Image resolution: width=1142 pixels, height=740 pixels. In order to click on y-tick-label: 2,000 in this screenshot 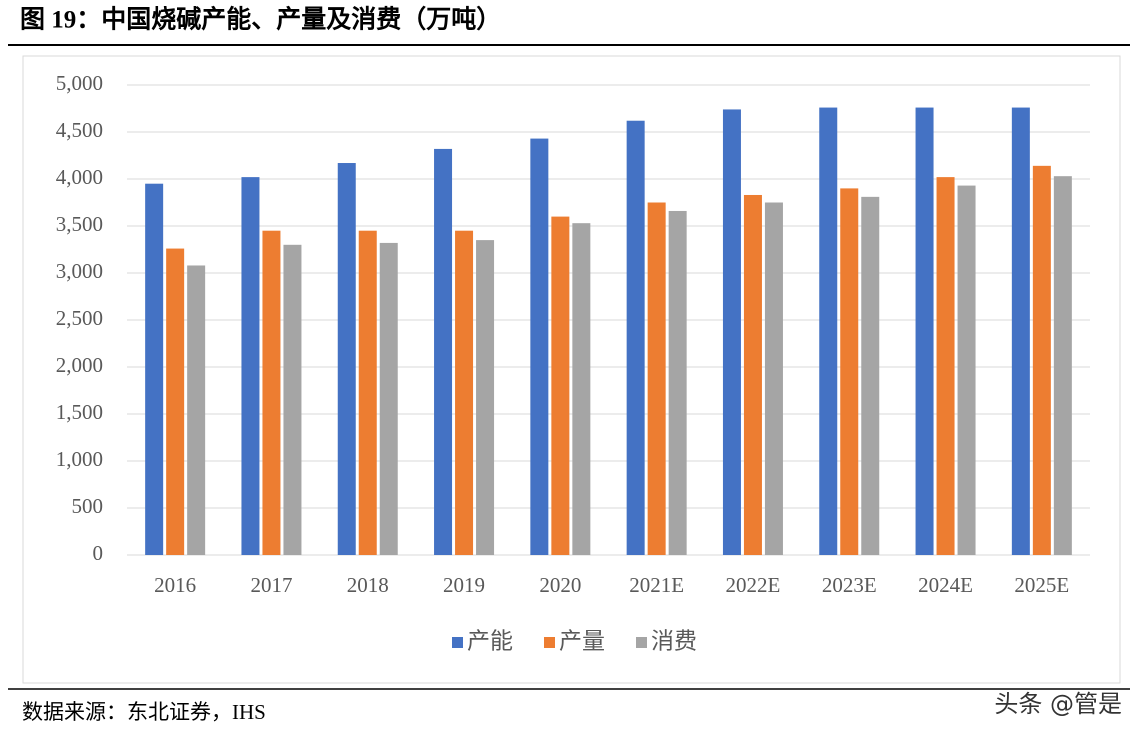, I will do `click(79, 365)`.